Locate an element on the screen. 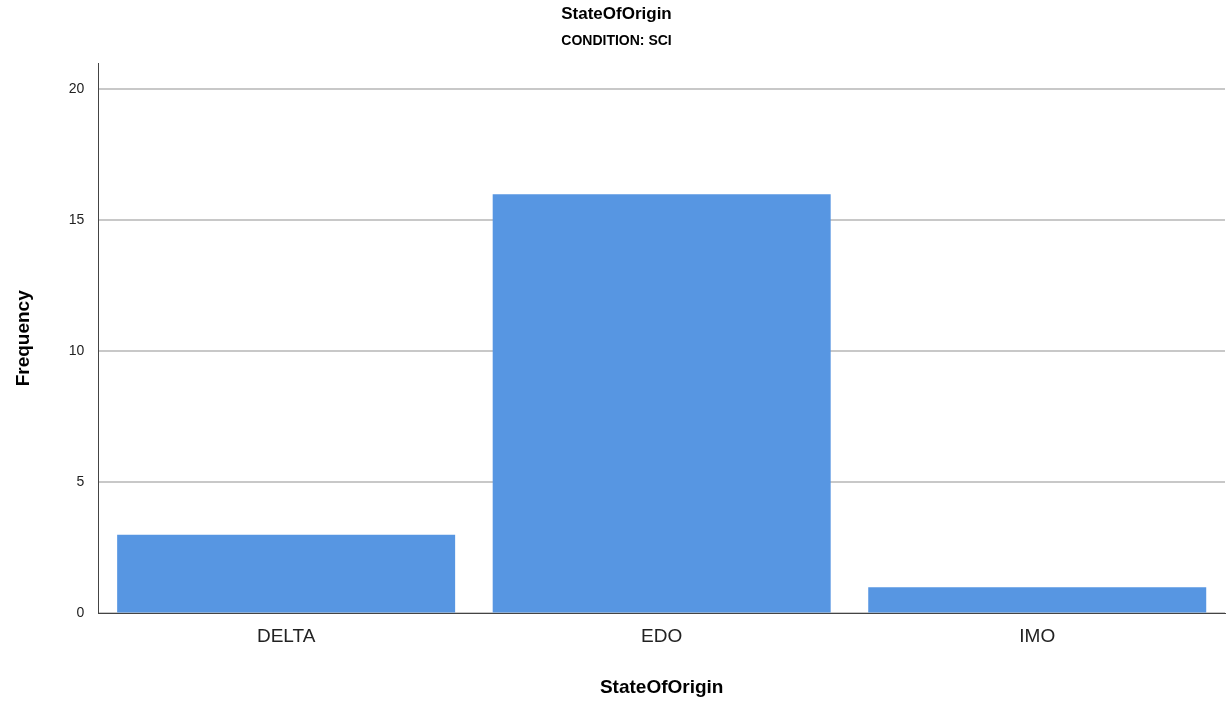 The height and width of the screenshot is (713, 1229). y-axis-title: Frequency is located at coordinates (22, 338).